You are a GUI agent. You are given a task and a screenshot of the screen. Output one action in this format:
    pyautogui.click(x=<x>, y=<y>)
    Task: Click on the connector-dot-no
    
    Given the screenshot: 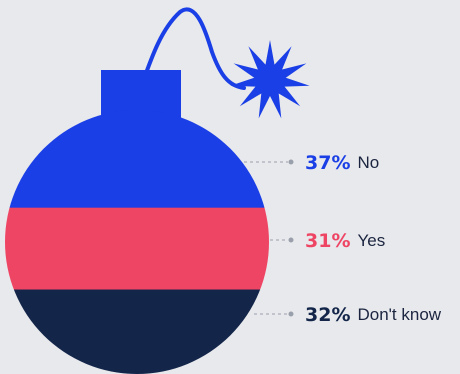 What is the action you would take?
    pyautogui.click(x=291, y=162)
    